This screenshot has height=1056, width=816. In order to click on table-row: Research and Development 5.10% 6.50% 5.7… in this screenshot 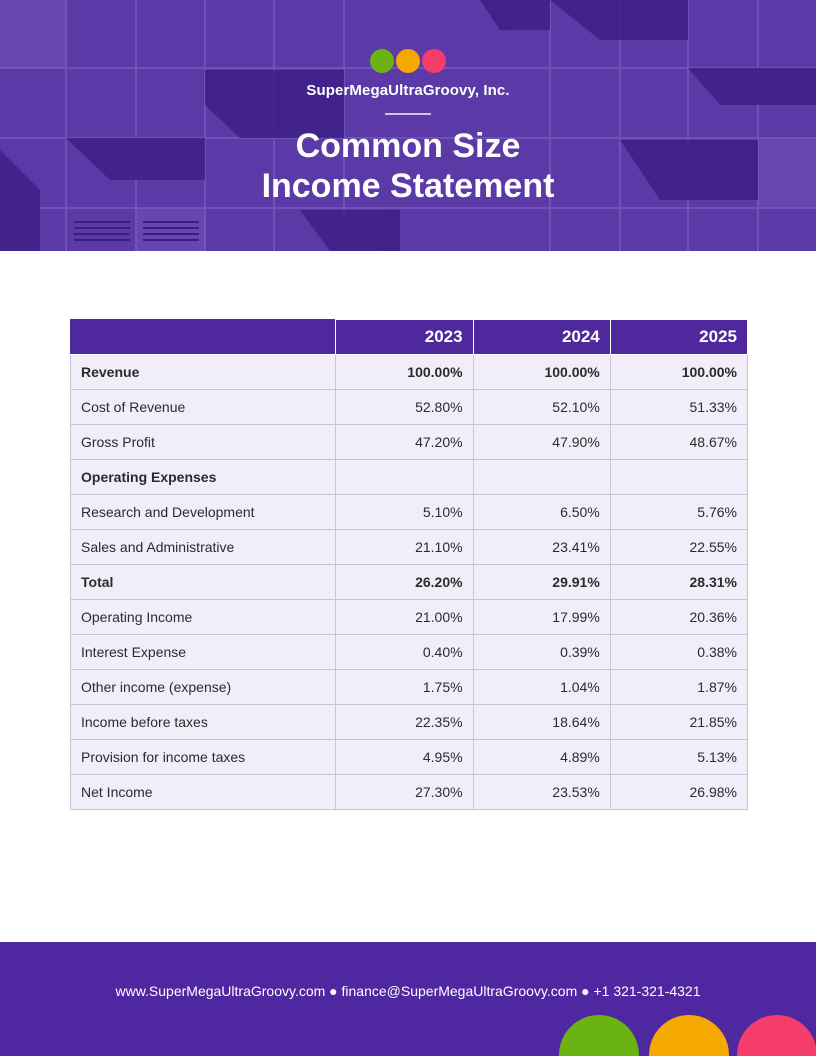, I will do `click(409, 512)`.